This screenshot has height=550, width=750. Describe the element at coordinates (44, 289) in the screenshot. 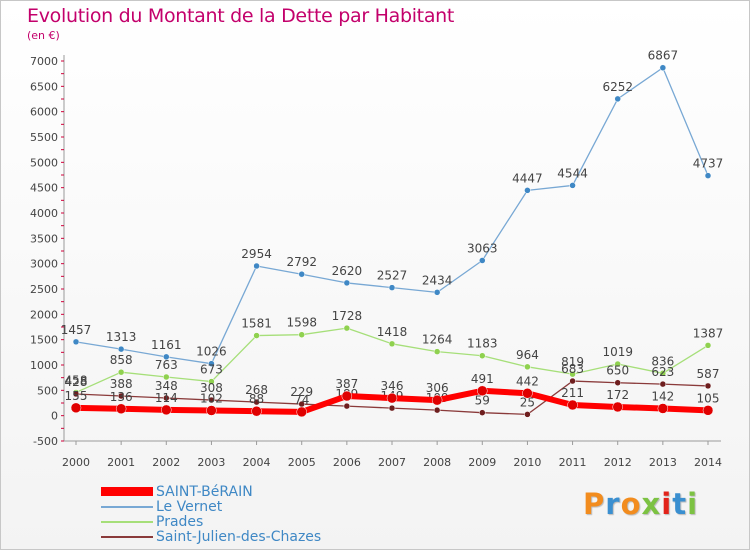

I see `y-tick-label: 2500` at that location.